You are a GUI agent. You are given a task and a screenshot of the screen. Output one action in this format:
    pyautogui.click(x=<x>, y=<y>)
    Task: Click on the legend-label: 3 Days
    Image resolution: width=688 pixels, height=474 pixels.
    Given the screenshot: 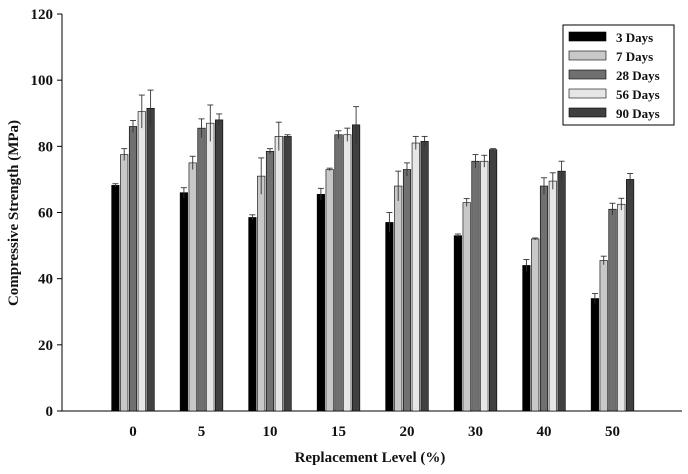 What is the action you would take?
    pyautogui.click(x=634, y=37)
    